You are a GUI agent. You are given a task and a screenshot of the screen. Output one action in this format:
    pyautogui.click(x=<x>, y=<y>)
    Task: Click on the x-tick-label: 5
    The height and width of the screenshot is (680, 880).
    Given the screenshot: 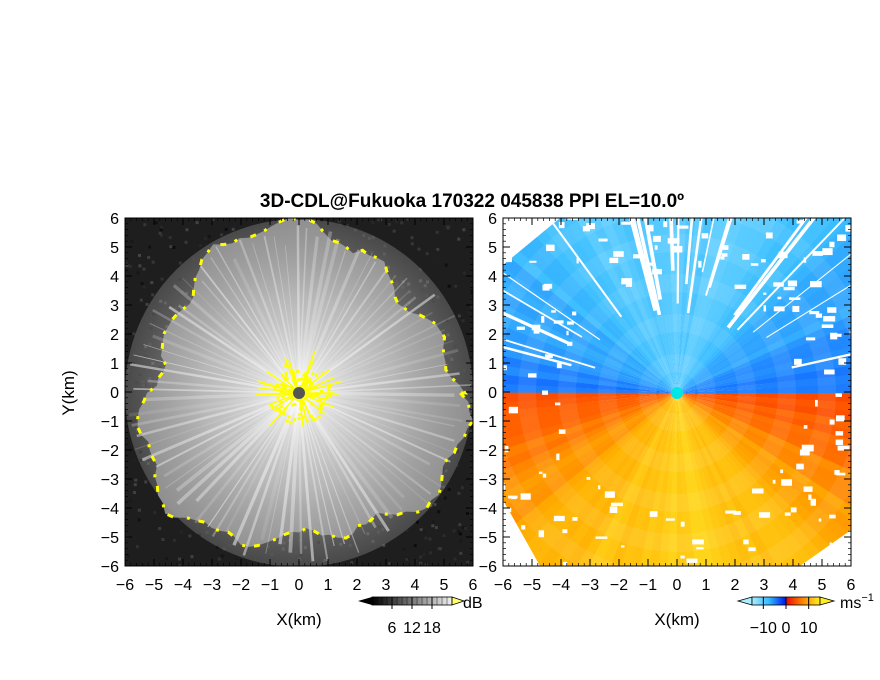 What is the action you would take?
    pyautogui.click(x=444, y=585)
    